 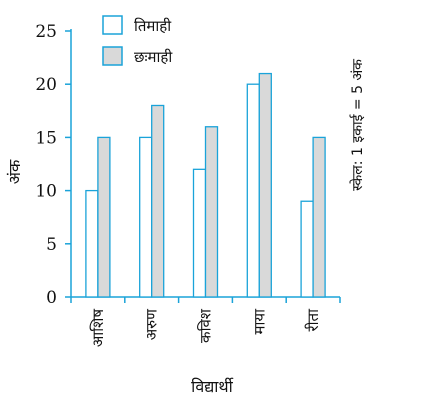 I want to click on x-tick-label: रीता, so click(x=313, y=320).